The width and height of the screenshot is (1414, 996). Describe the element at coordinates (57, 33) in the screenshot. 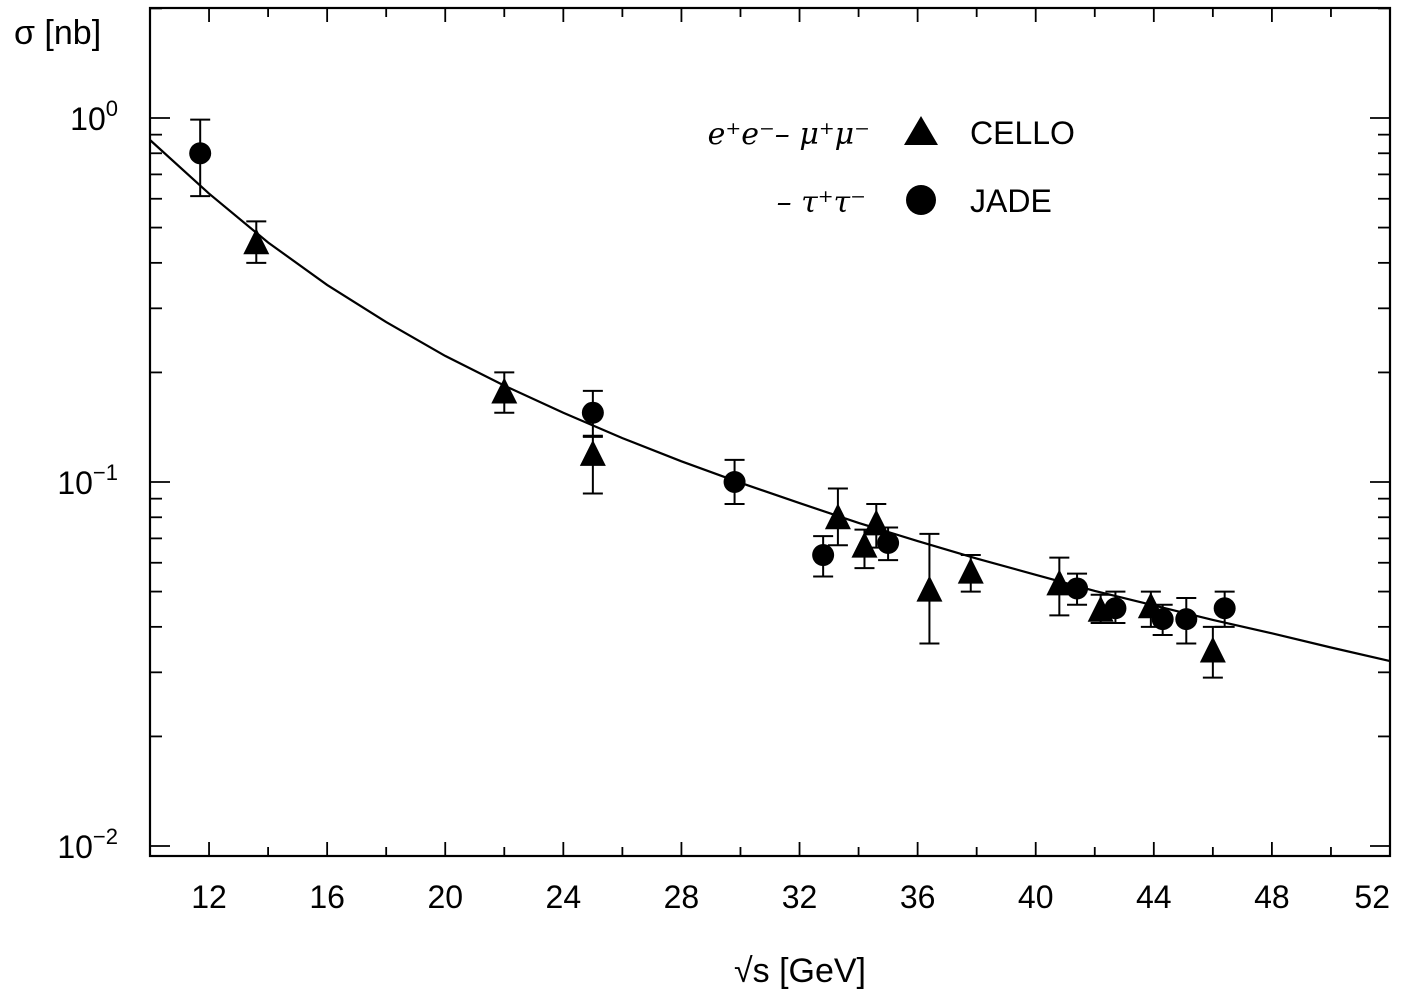

I see `y-axis-title: σ [nb]` at that location.